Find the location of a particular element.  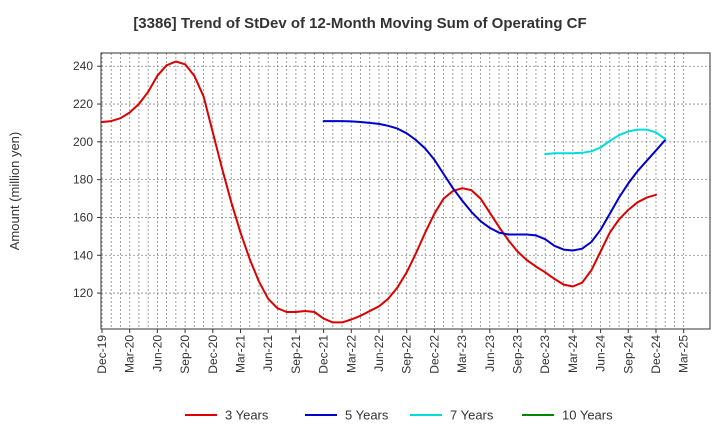

legend: 3 Years 5 Years 7 Years 10 Years is located at coordinates (399, 415).